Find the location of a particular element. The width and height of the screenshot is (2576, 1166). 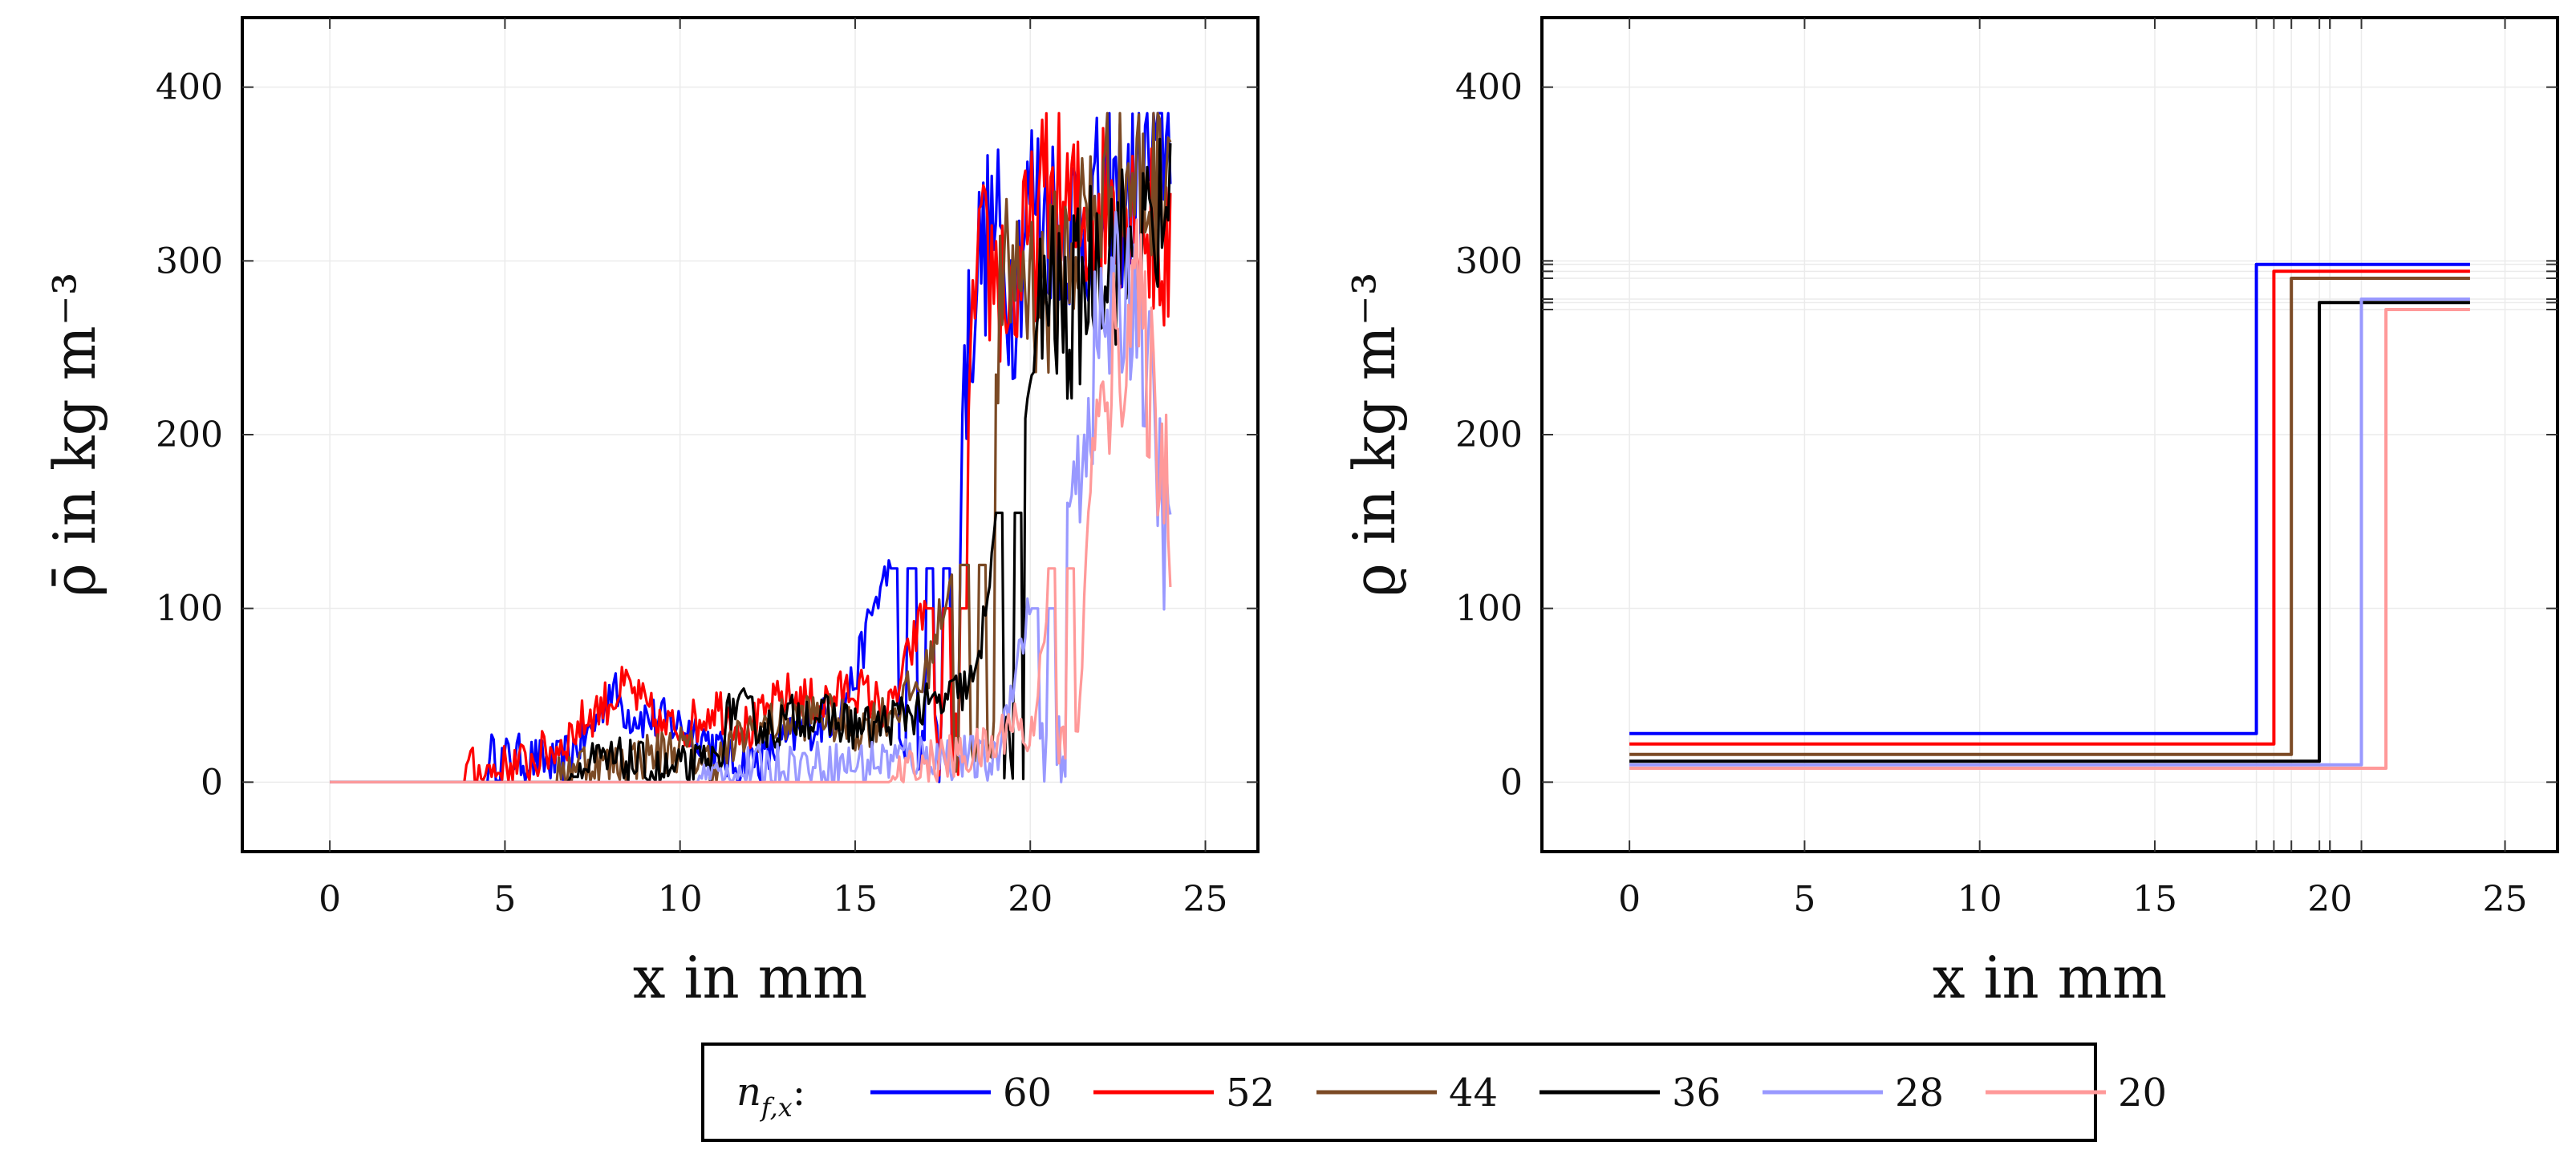

right-xlabel: x in mm is located at coordinates (2050, 978).